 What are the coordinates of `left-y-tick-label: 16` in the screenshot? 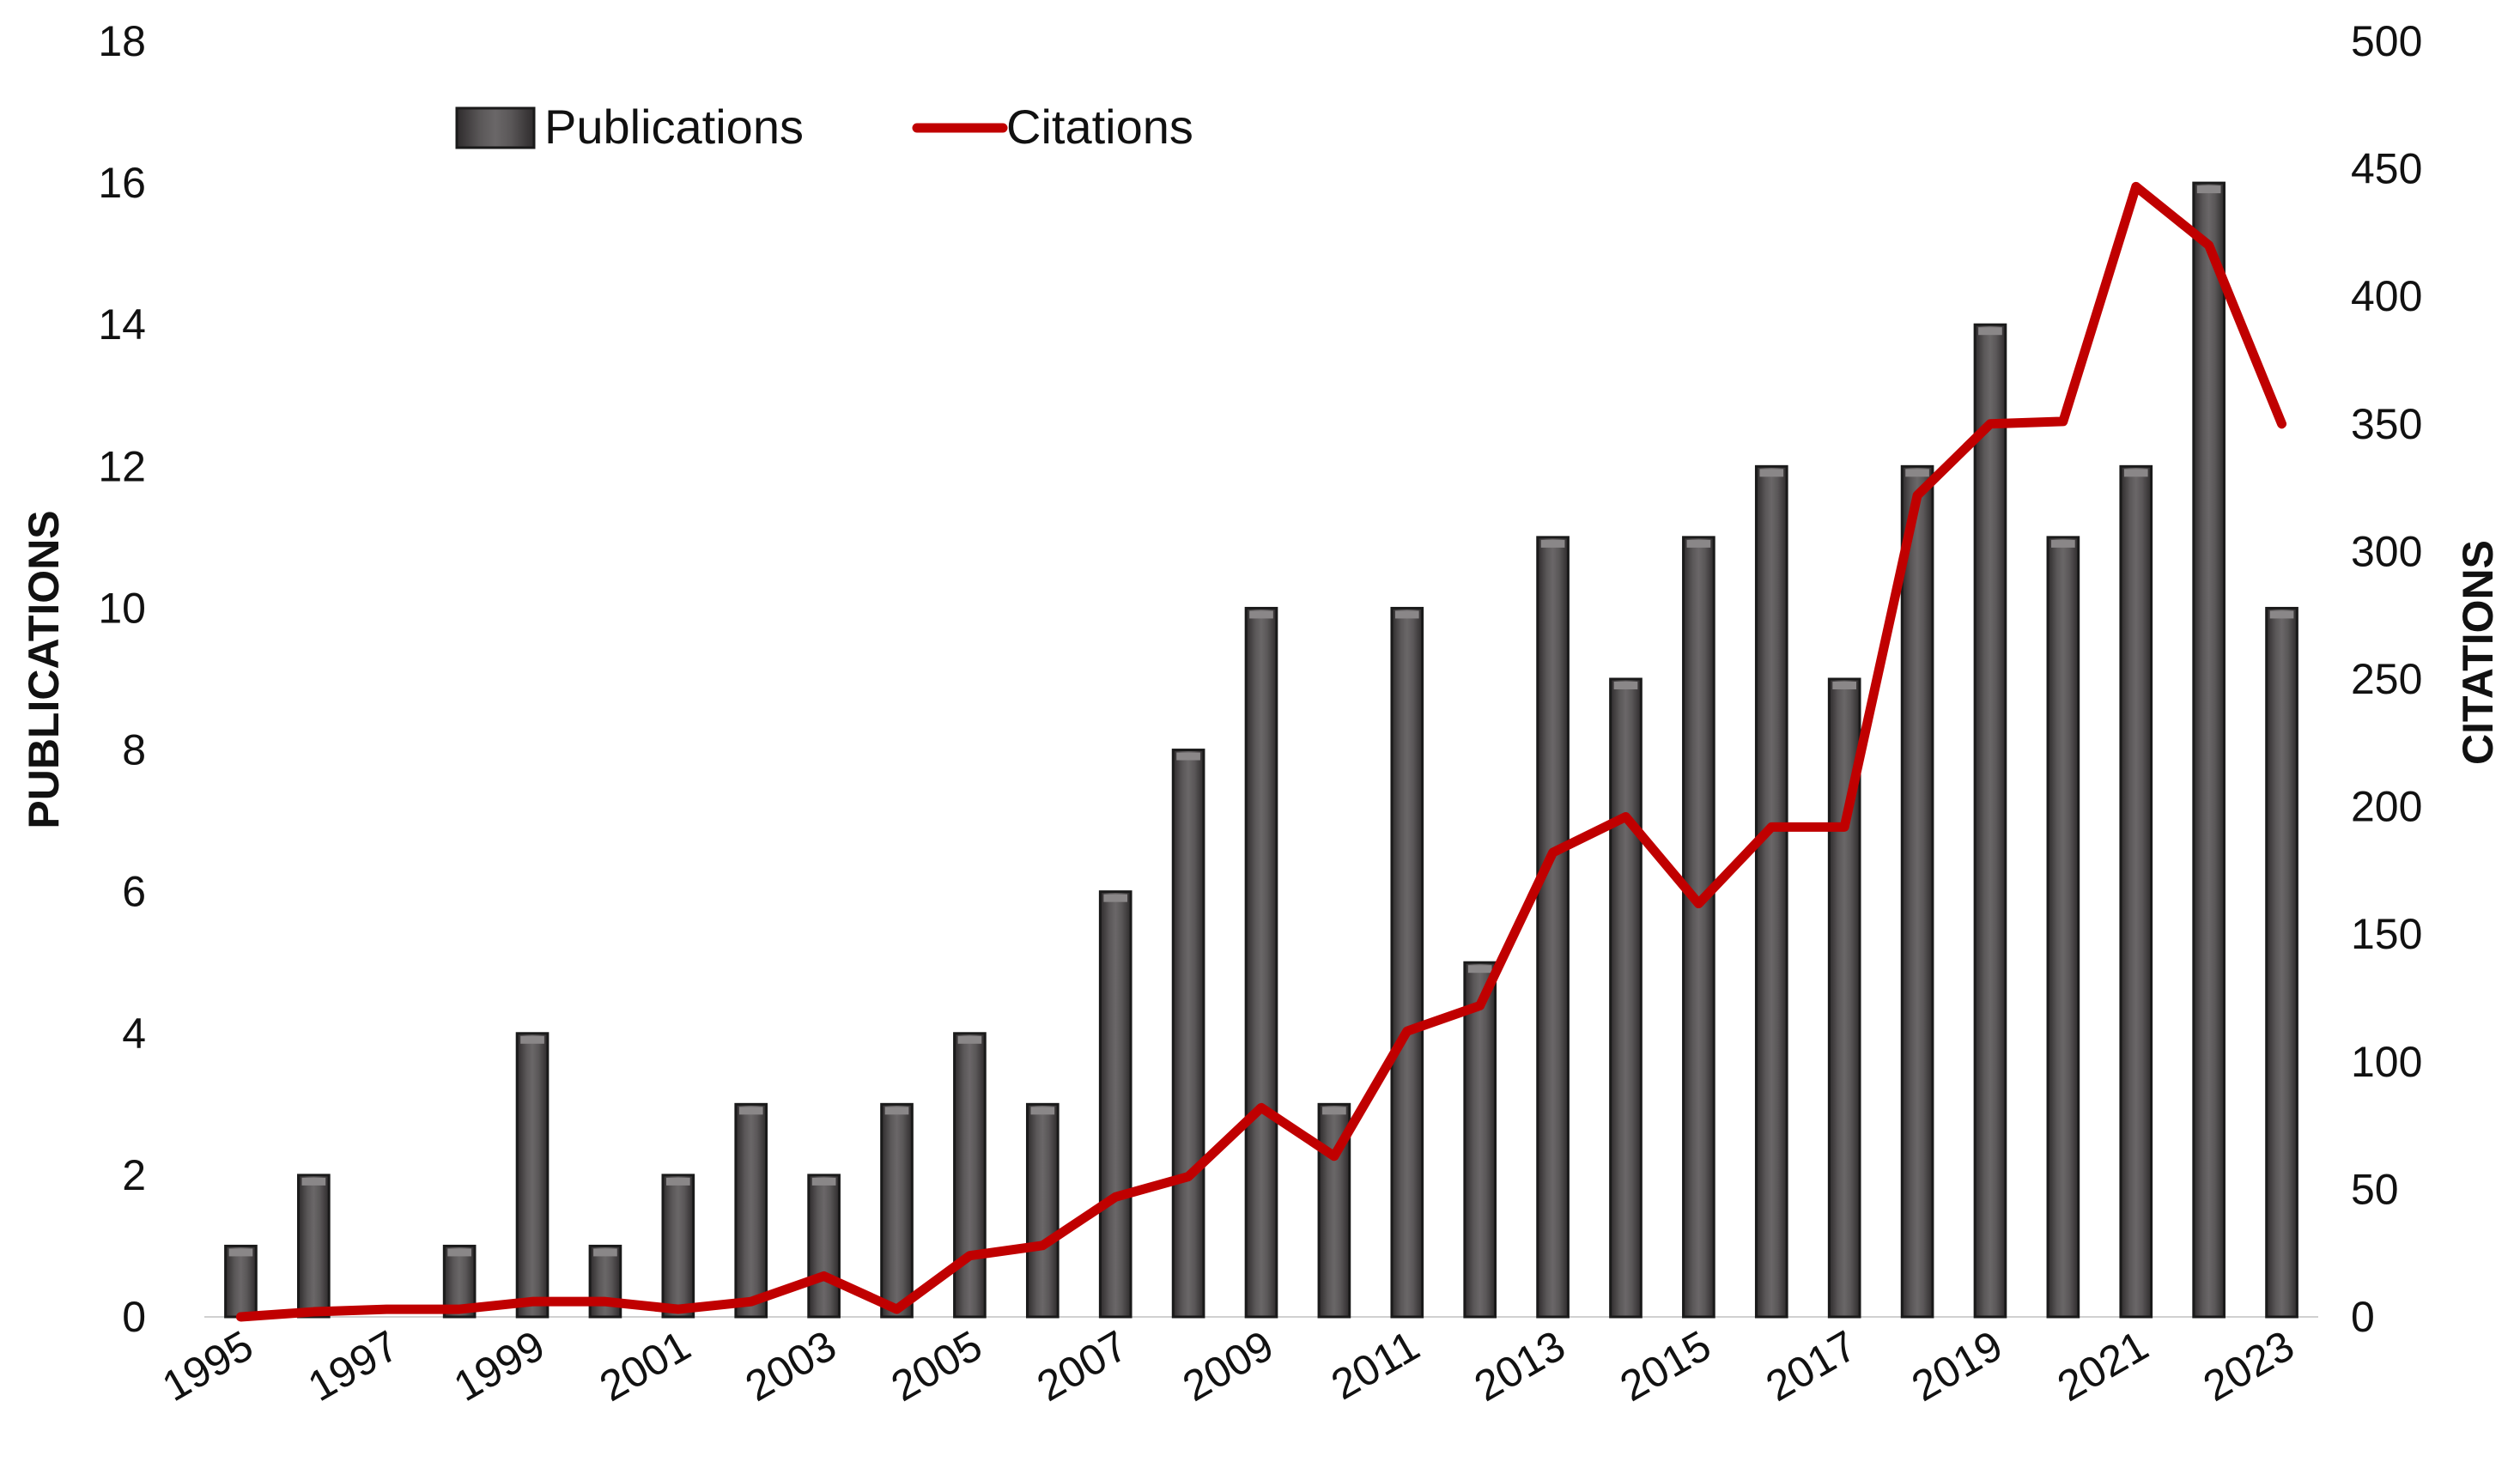 It's located at (122, 183).